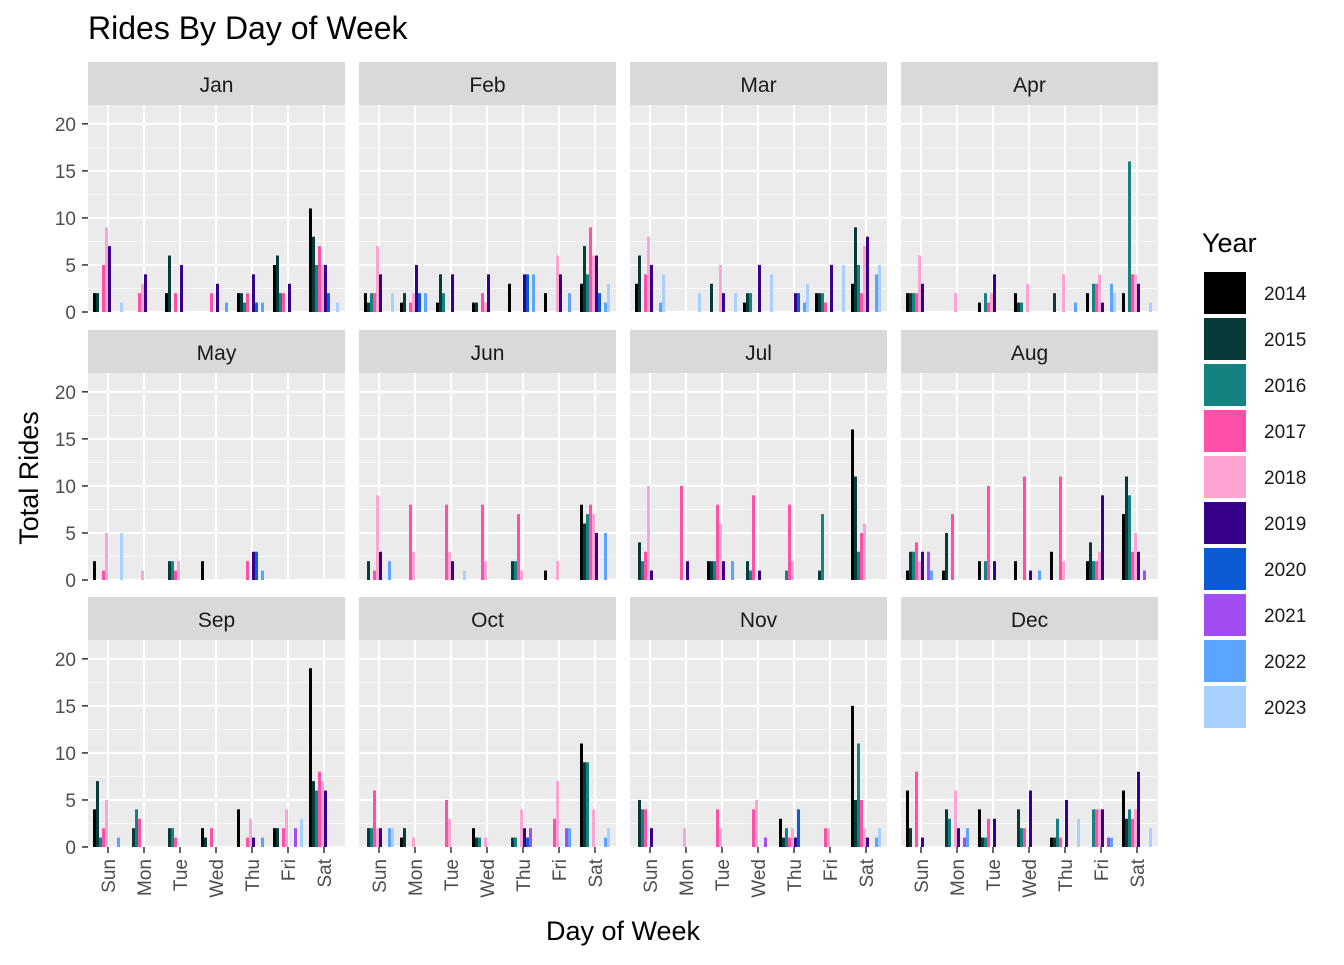 The height and width of the screenshot is (965, 1344). Describe the element at coordinates (994, 875) in the screenshot. I see `x-tick-label: Tue` at that location.